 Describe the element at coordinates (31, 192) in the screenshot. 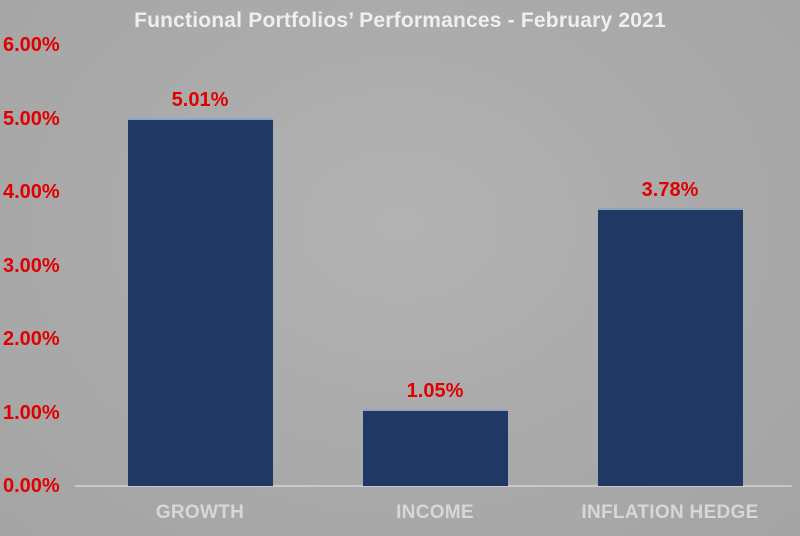

I see `y-tick-label: 4.00%` at that location.